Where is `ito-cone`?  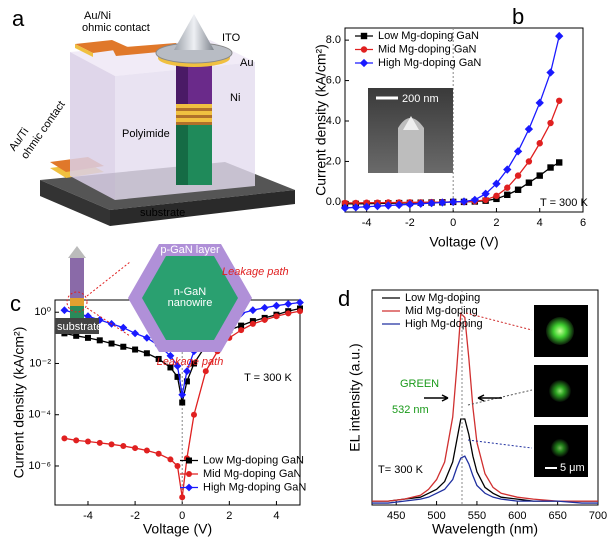
ito-cone is located at coordinates (194, 32).